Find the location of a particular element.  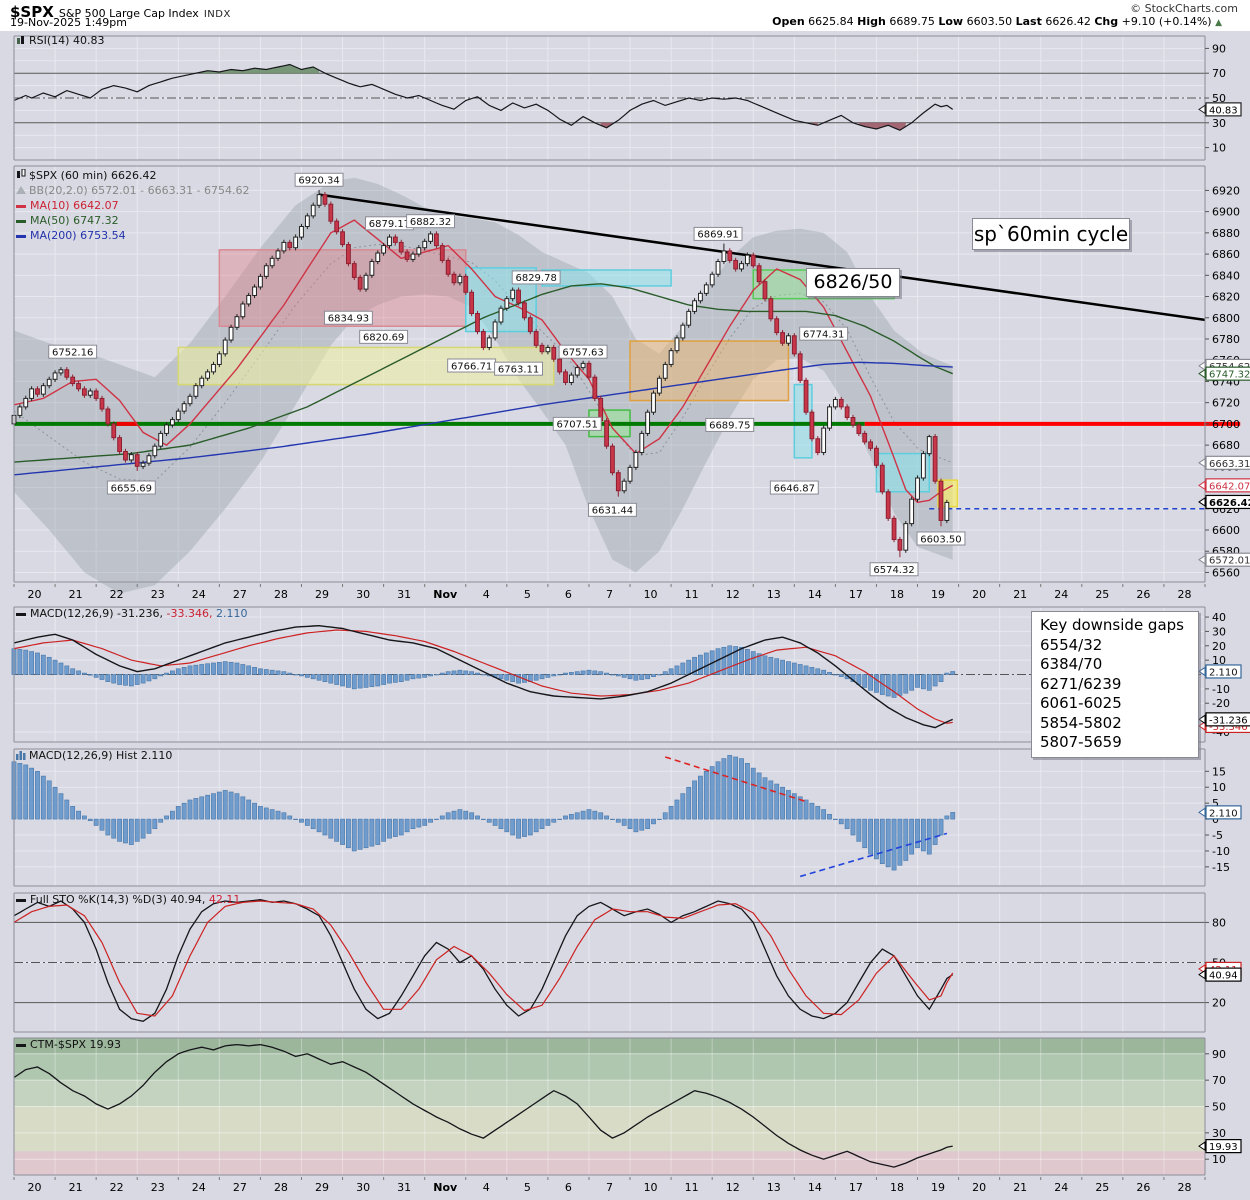

overbought-fill is located at coordinates (260, 69).